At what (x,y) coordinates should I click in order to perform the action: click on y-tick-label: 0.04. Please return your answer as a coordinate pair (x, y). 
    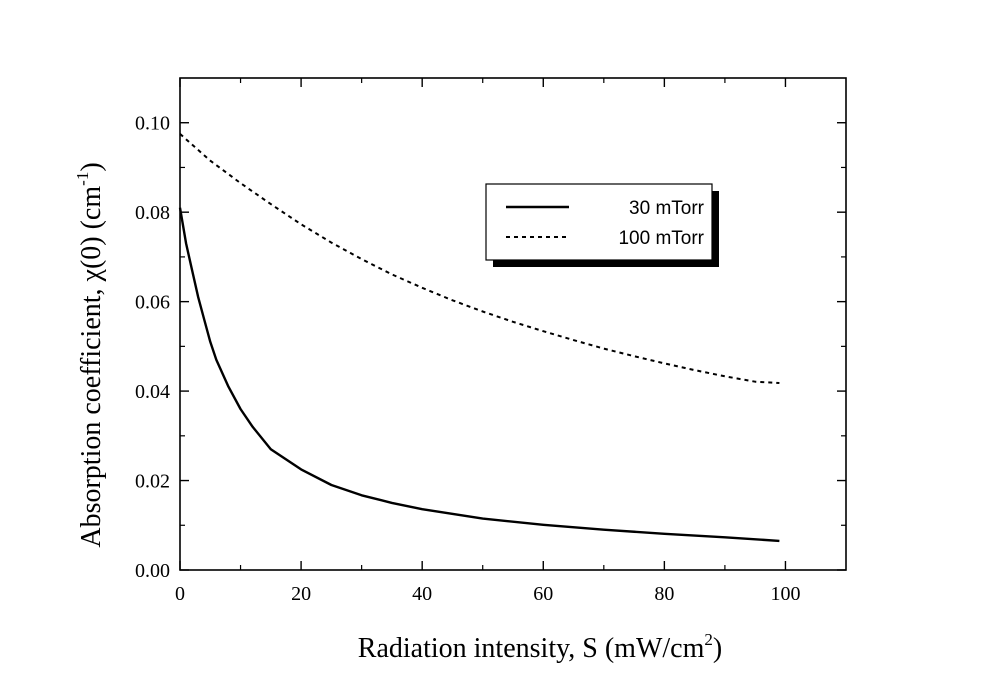
    Looking at the image, I should click on (152, 392).